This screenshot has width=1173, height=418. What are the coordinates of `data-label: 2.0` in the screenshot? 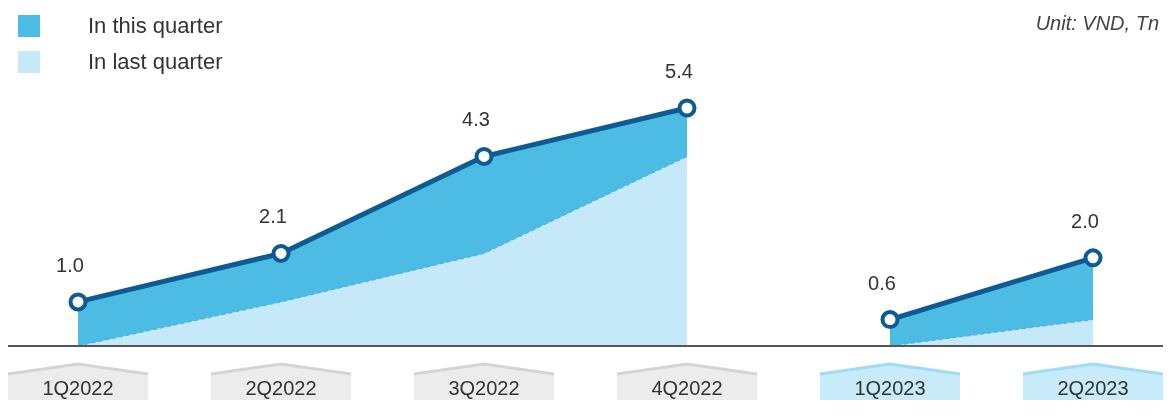 It's located at (1085, 220).